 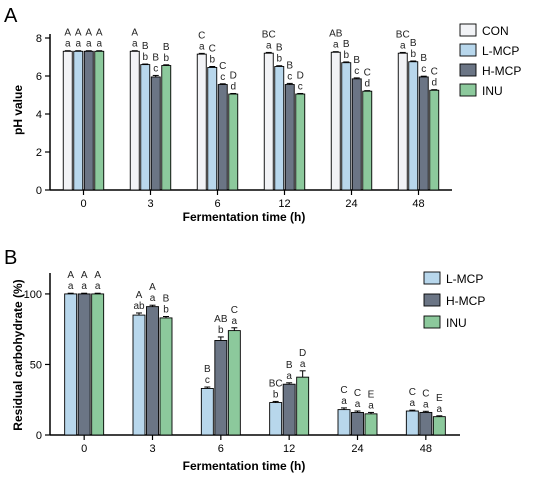 What do you see at coordinates (39, 153) in the screenshot?
I see `y-tick-label: 2` at bounding box center [39, 153].